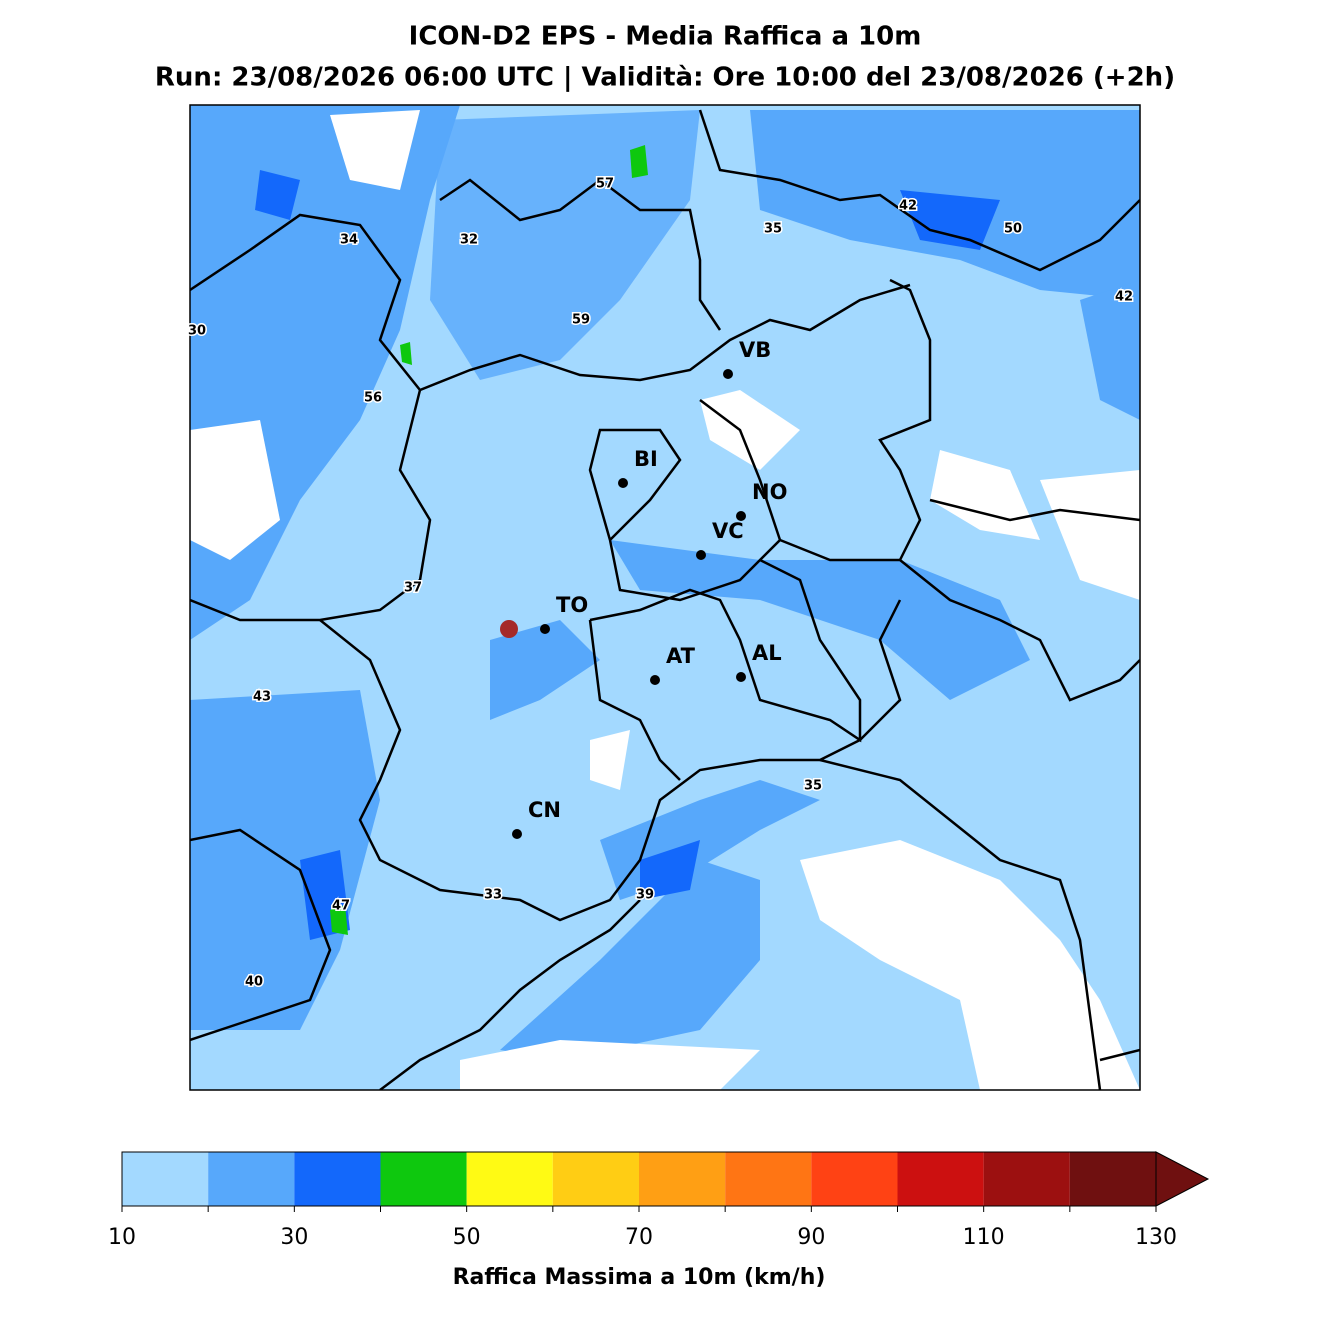  What do you see at coordinates (341, 906) in the screenshot?
I see `contour-label: 47` at bounding box center [341, 906].